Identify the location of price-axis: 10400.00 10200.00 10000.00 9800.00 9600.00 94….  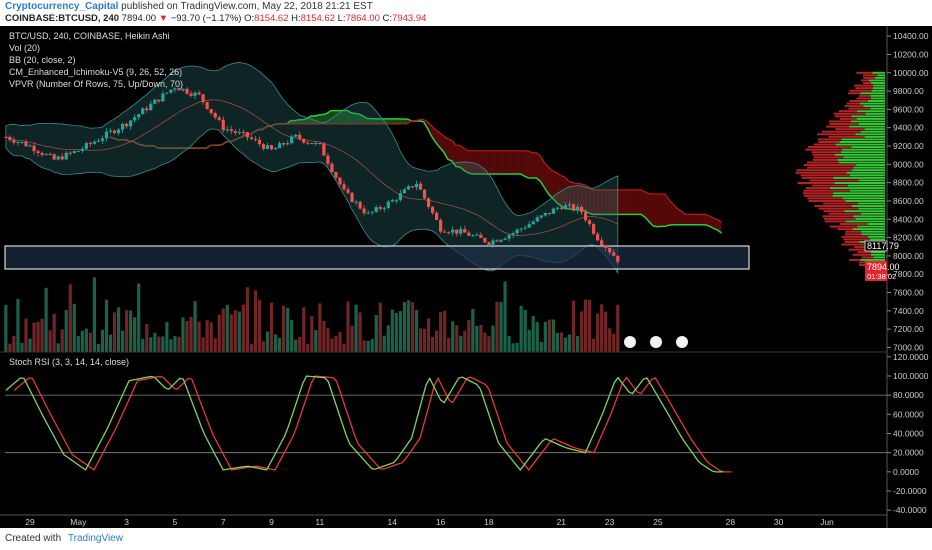
(908, 191).